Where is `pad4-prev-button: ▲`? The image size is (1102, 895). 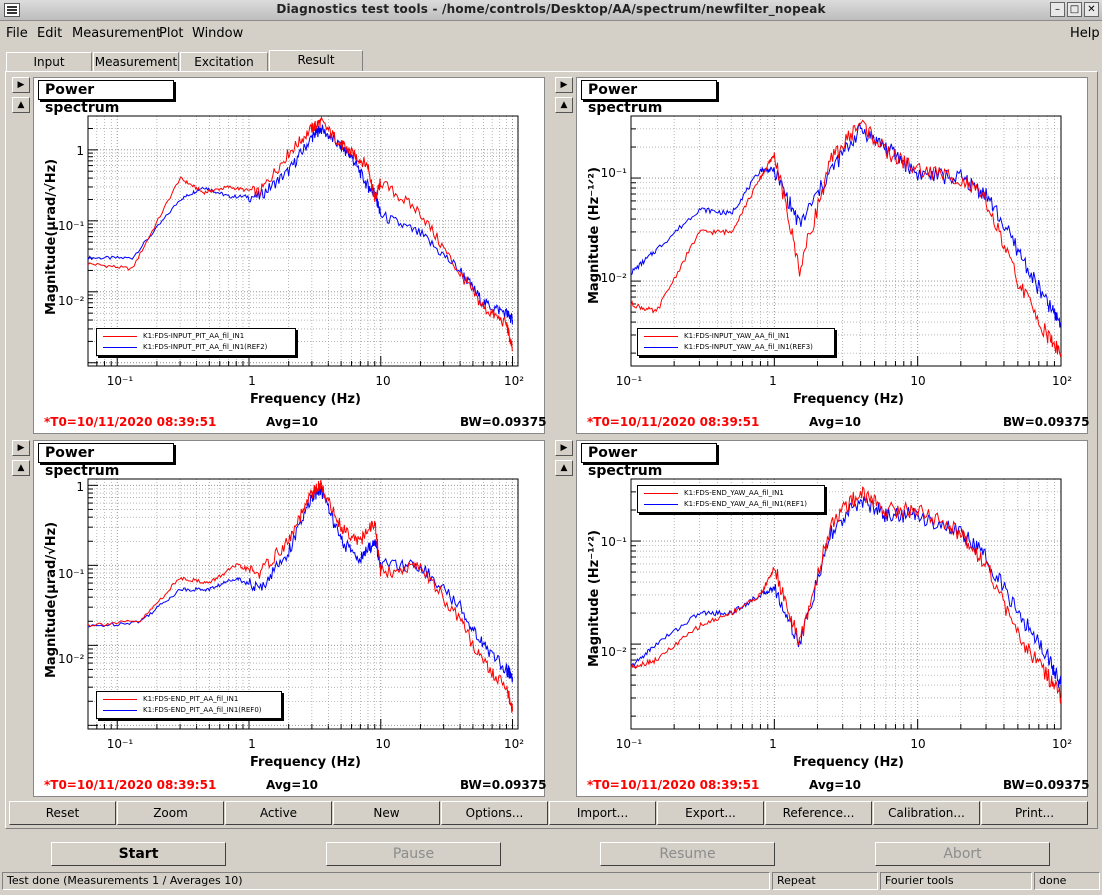
pad4-prev-button: ▲ is located at coordinates (564, 468).